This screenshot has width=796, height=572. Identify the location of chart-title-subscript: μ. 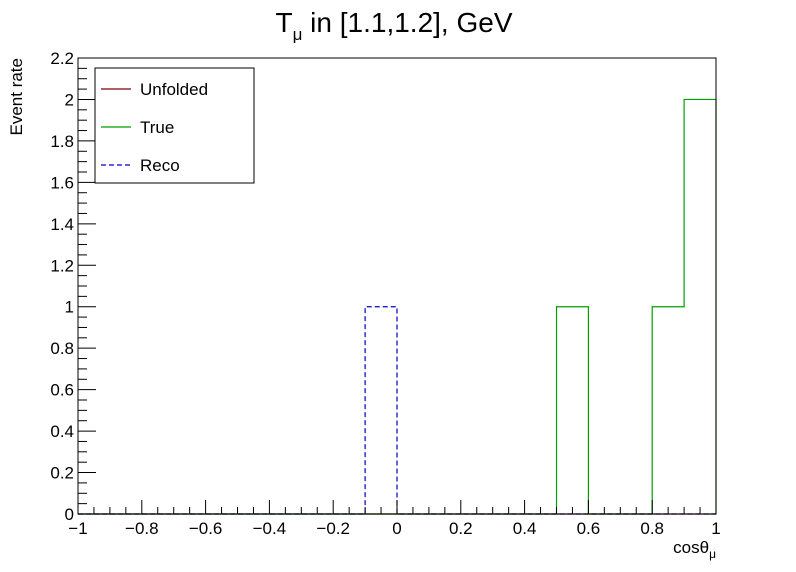
(298, 34).